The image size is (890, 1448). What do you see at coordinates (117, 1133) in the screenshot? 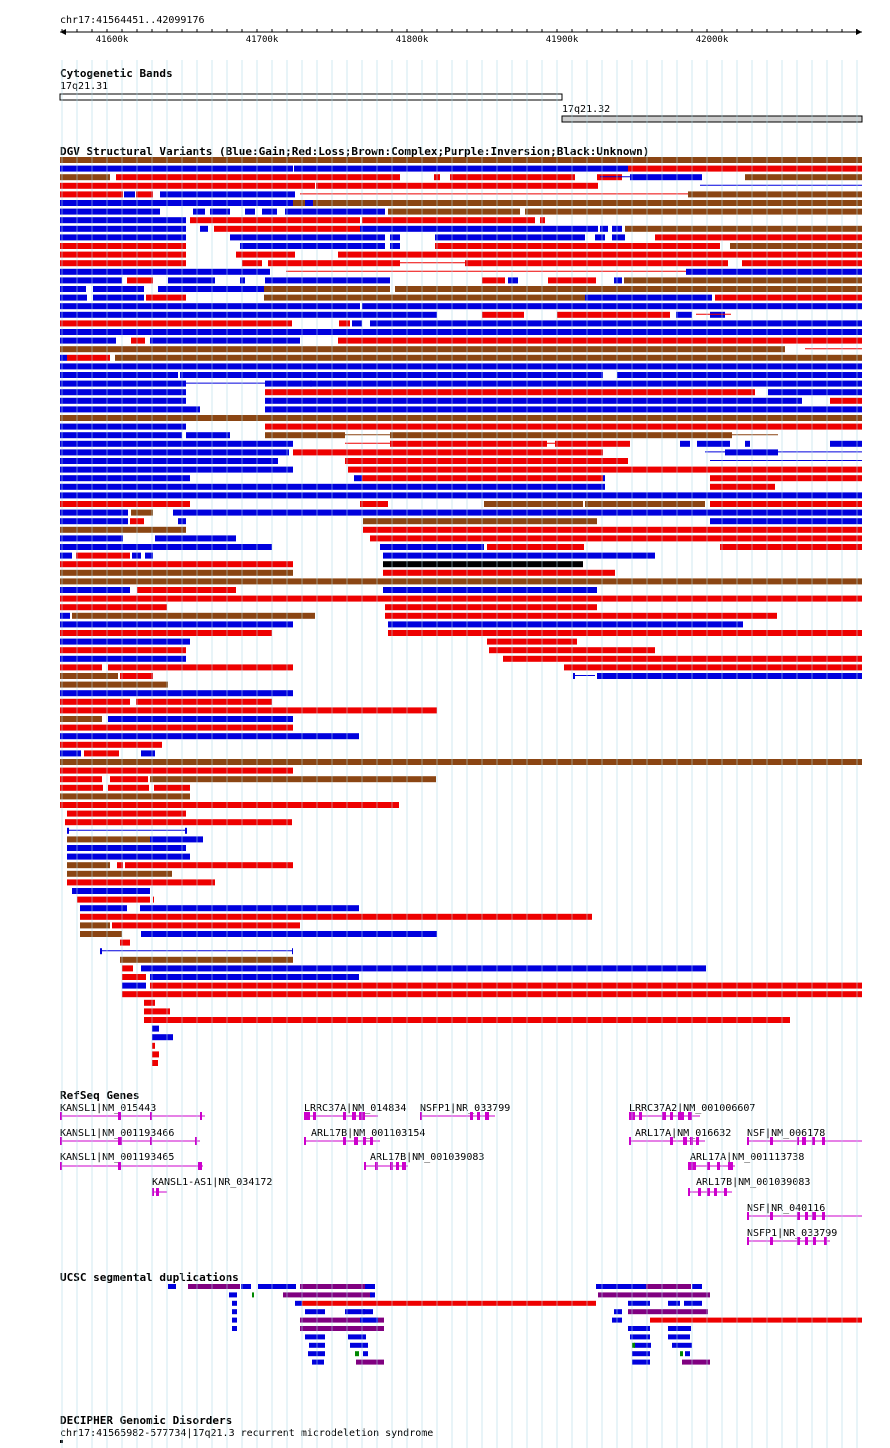
I see `gene-label: KANSL1|NM_001193466` at bounding box center [117, 1133].